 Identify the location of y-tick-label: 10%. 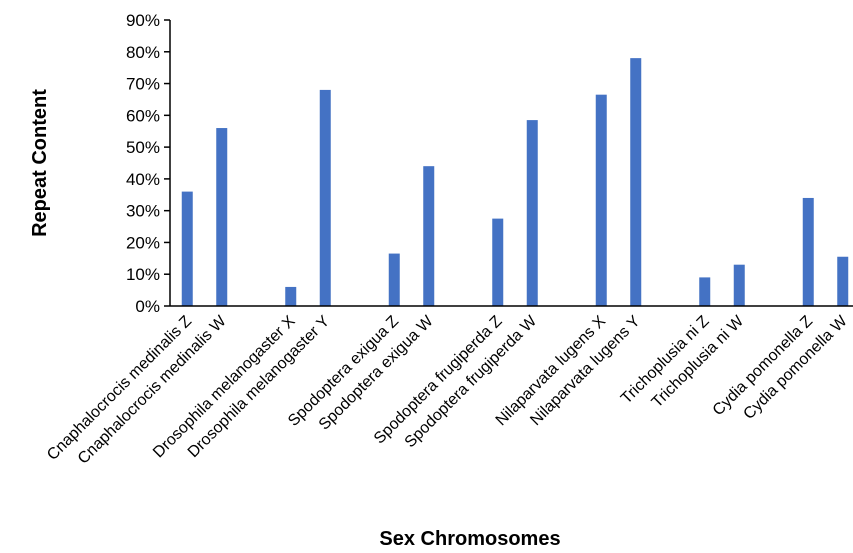
(143, 274).